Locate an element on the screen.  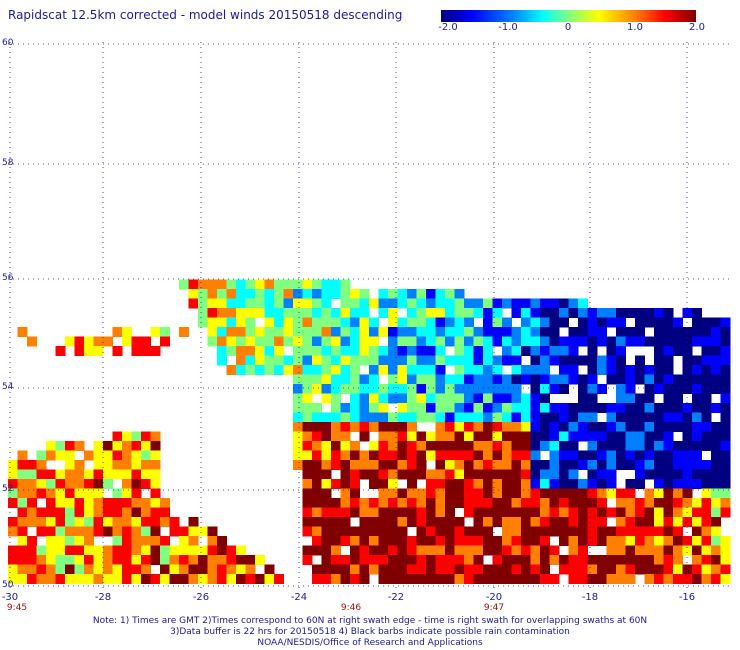
lon-tick-label: -22 is located at coordinates (396, 597).